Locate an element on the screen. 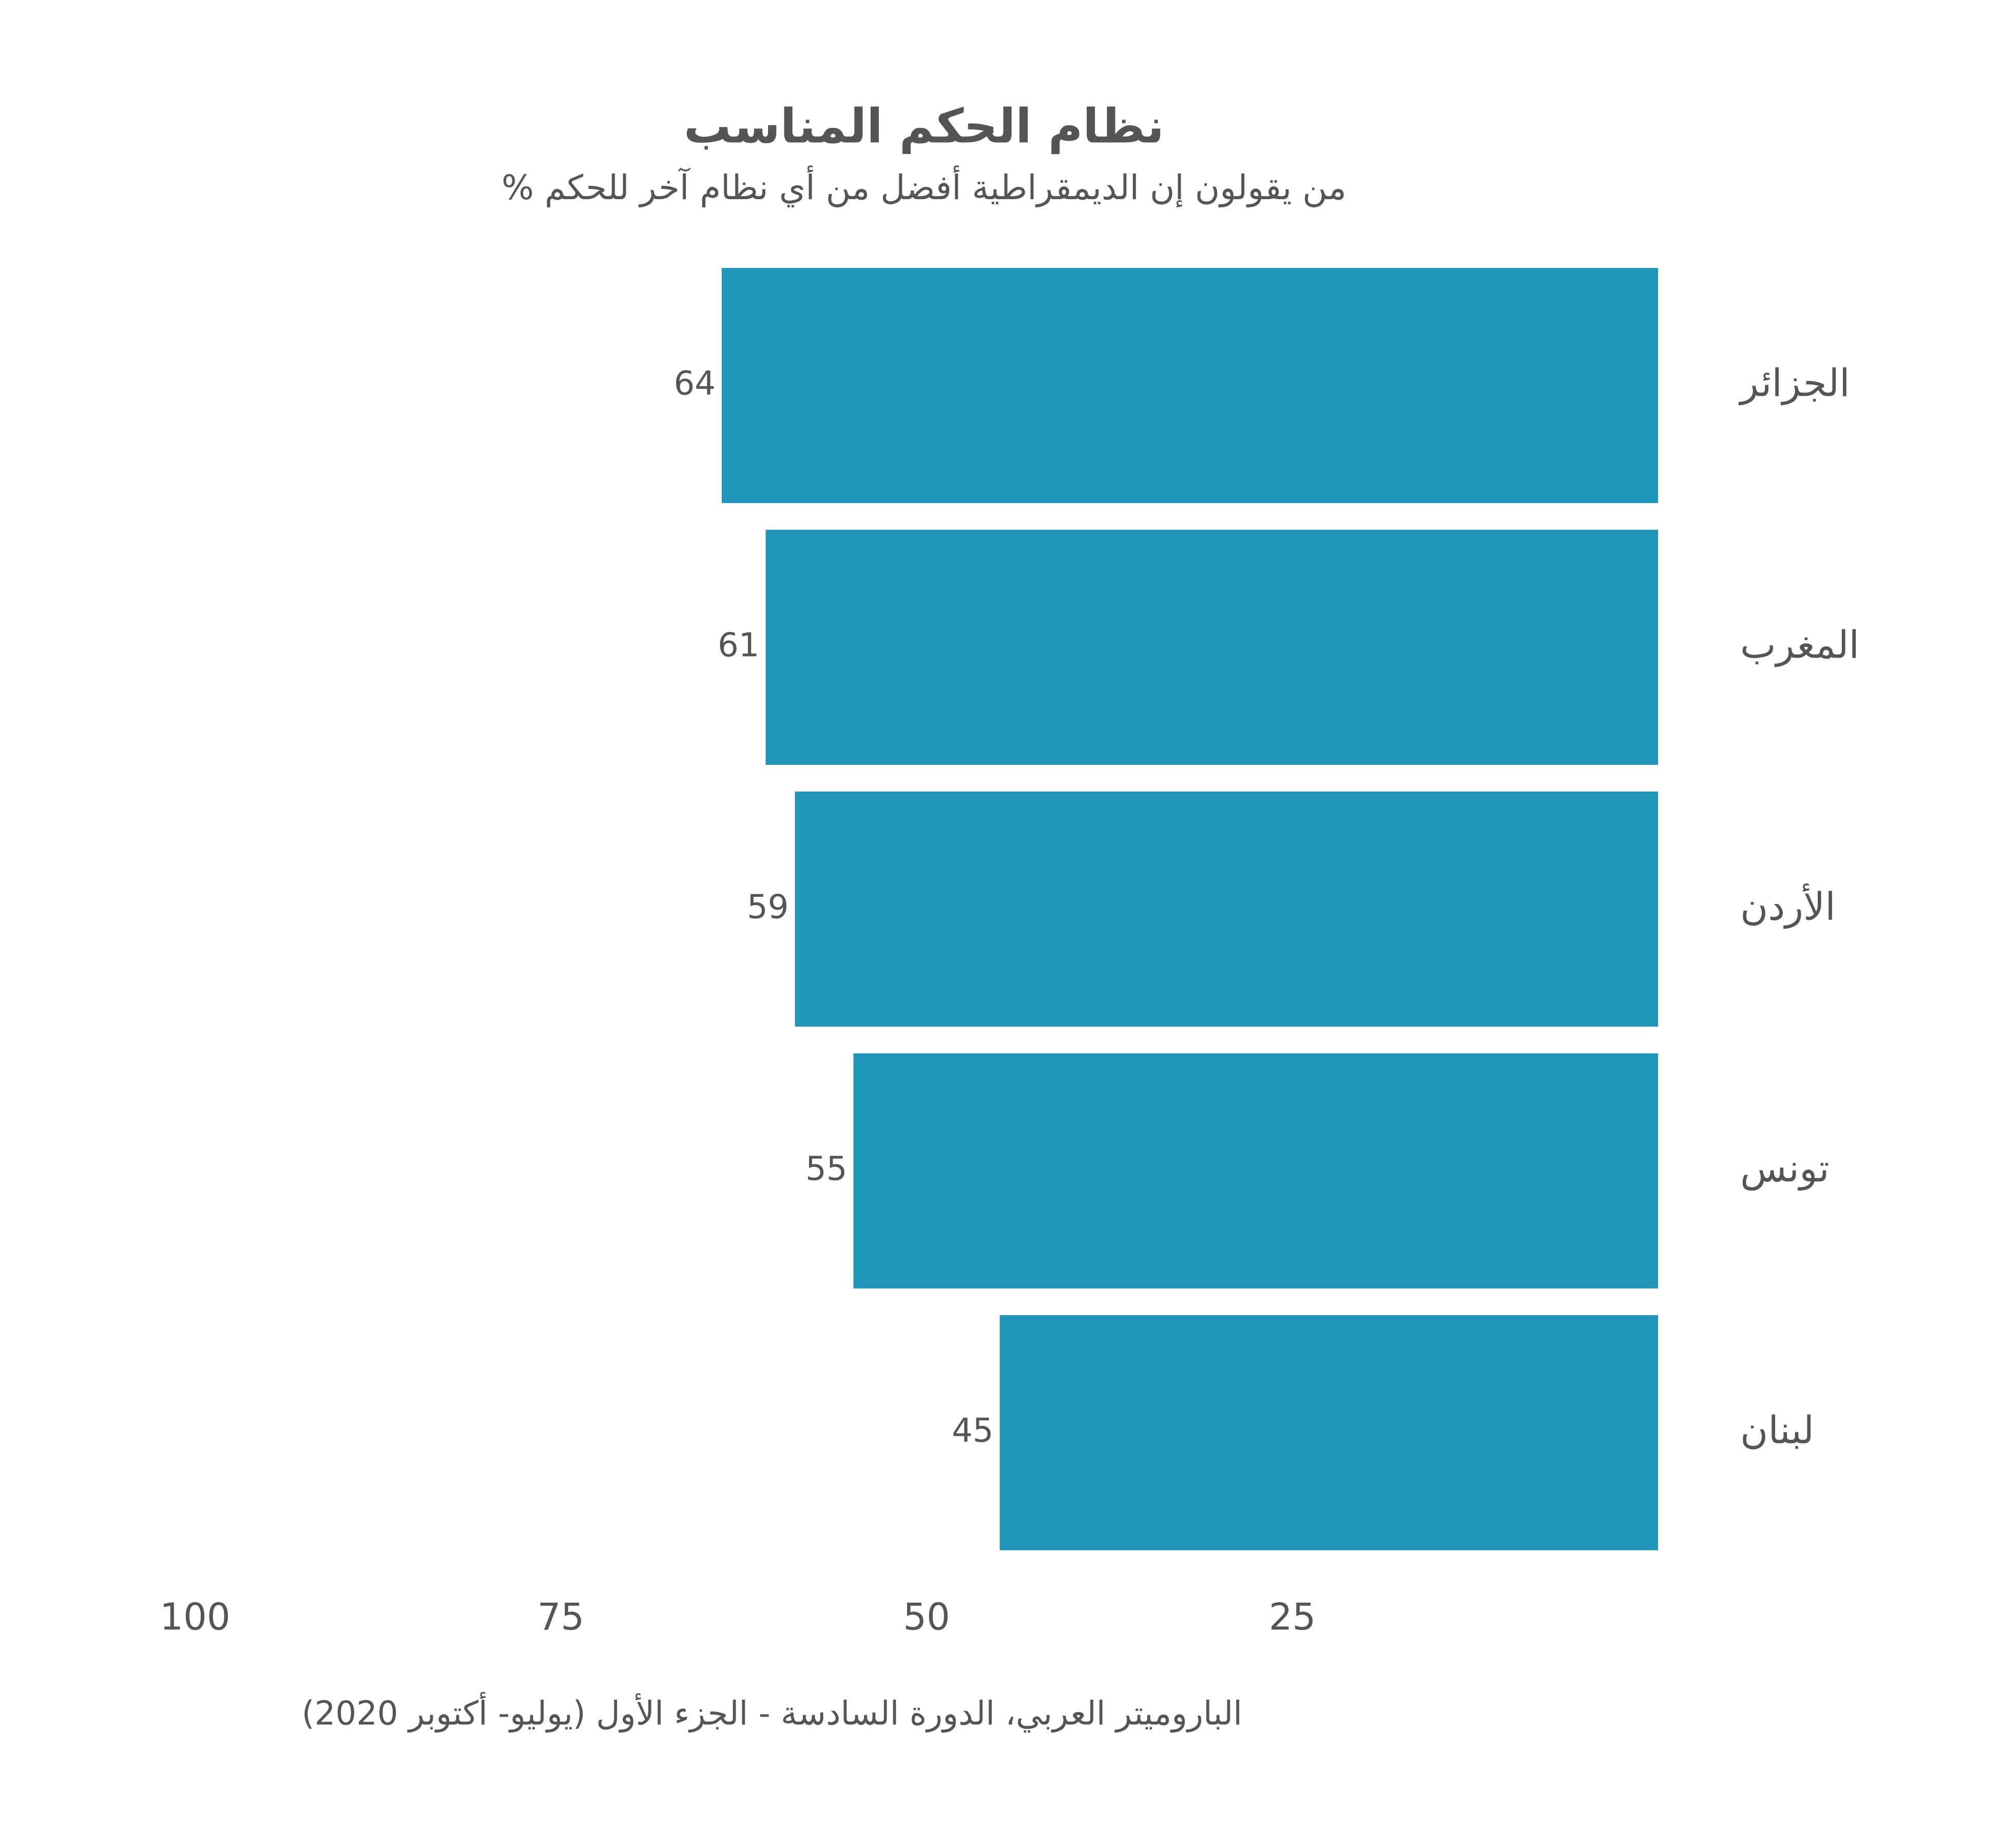 The image size is (2002, 1848). value-label: 45 is located at coordinates (972, 1431).